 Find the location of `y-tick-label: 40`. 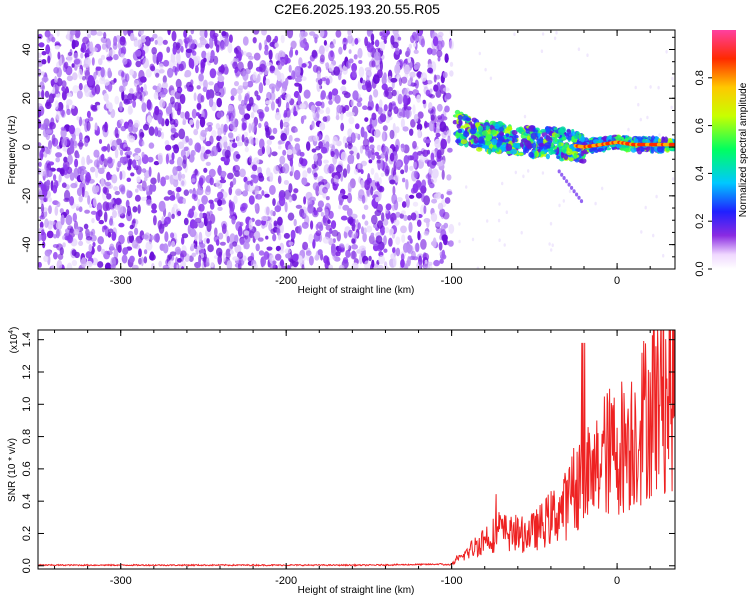

y-tick-label: 40 is located at coordinates (27, 49).